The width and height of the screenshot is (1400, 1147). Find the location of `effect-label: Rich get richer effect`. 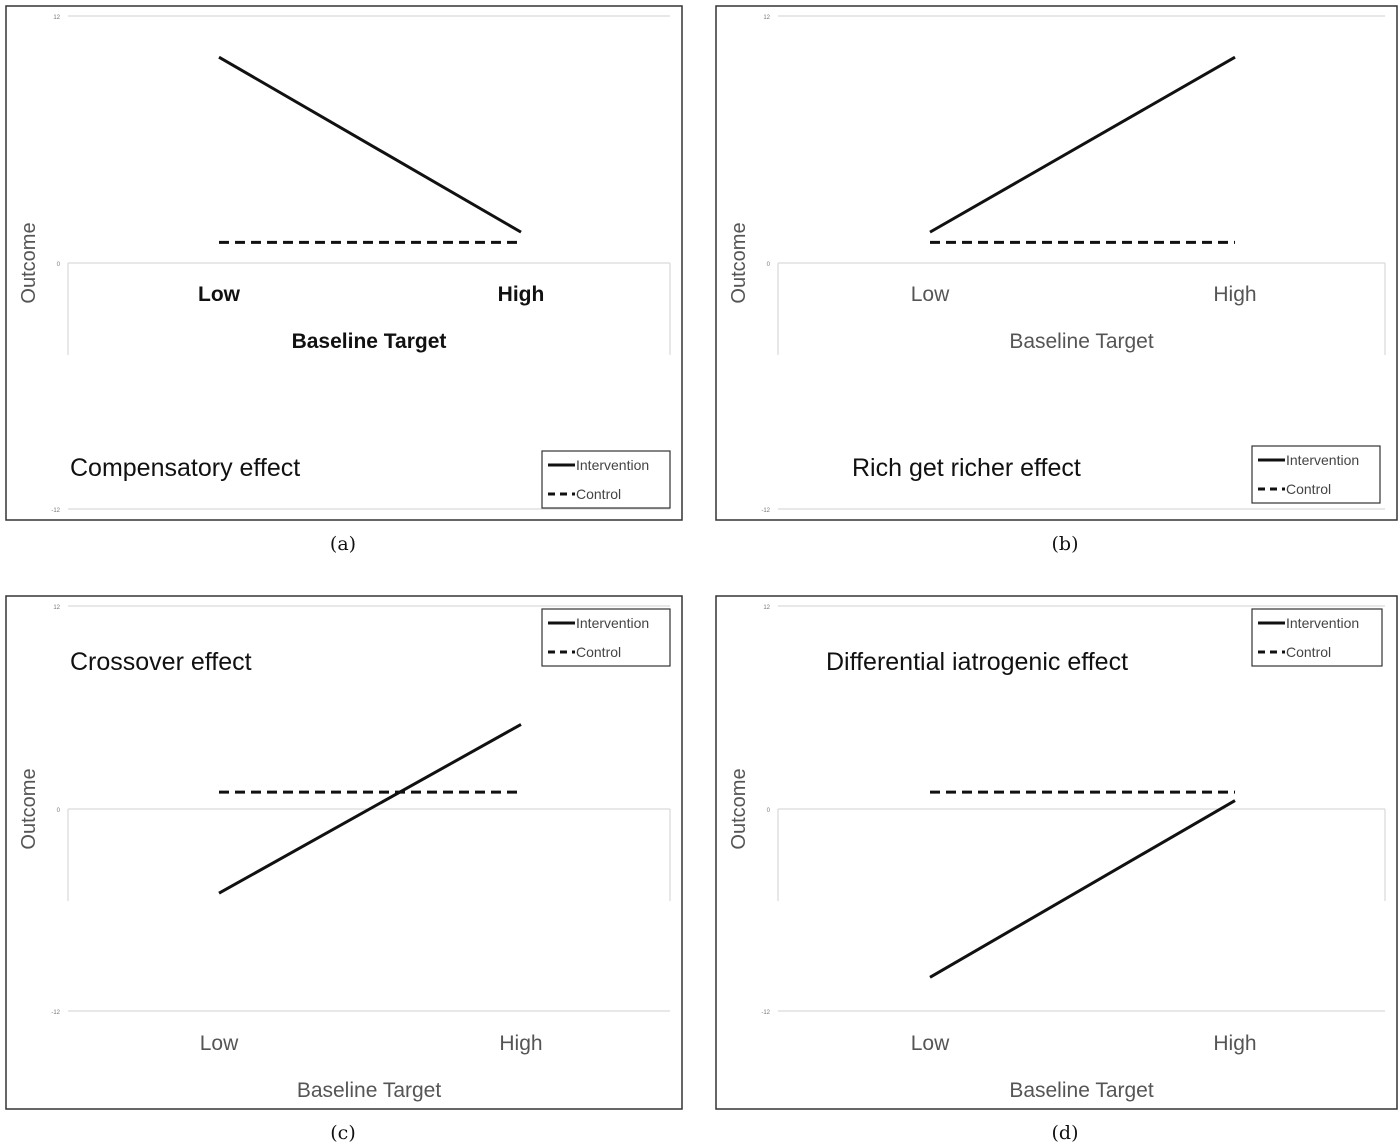

effect-label: Rich get richer effect is located at coordinates (966, 468).